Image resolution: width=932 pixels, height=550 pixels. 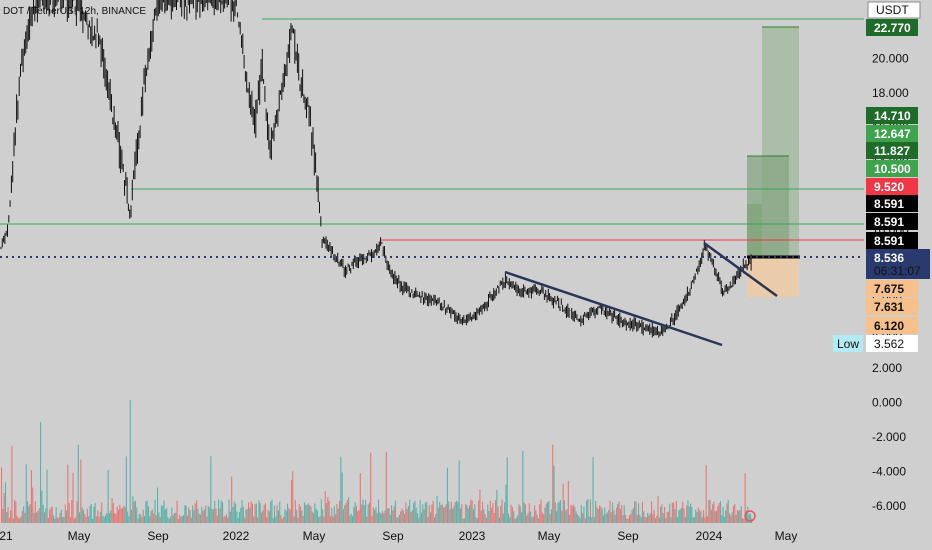 I want to click on target-zone-lower, so click(x=754, y=230).